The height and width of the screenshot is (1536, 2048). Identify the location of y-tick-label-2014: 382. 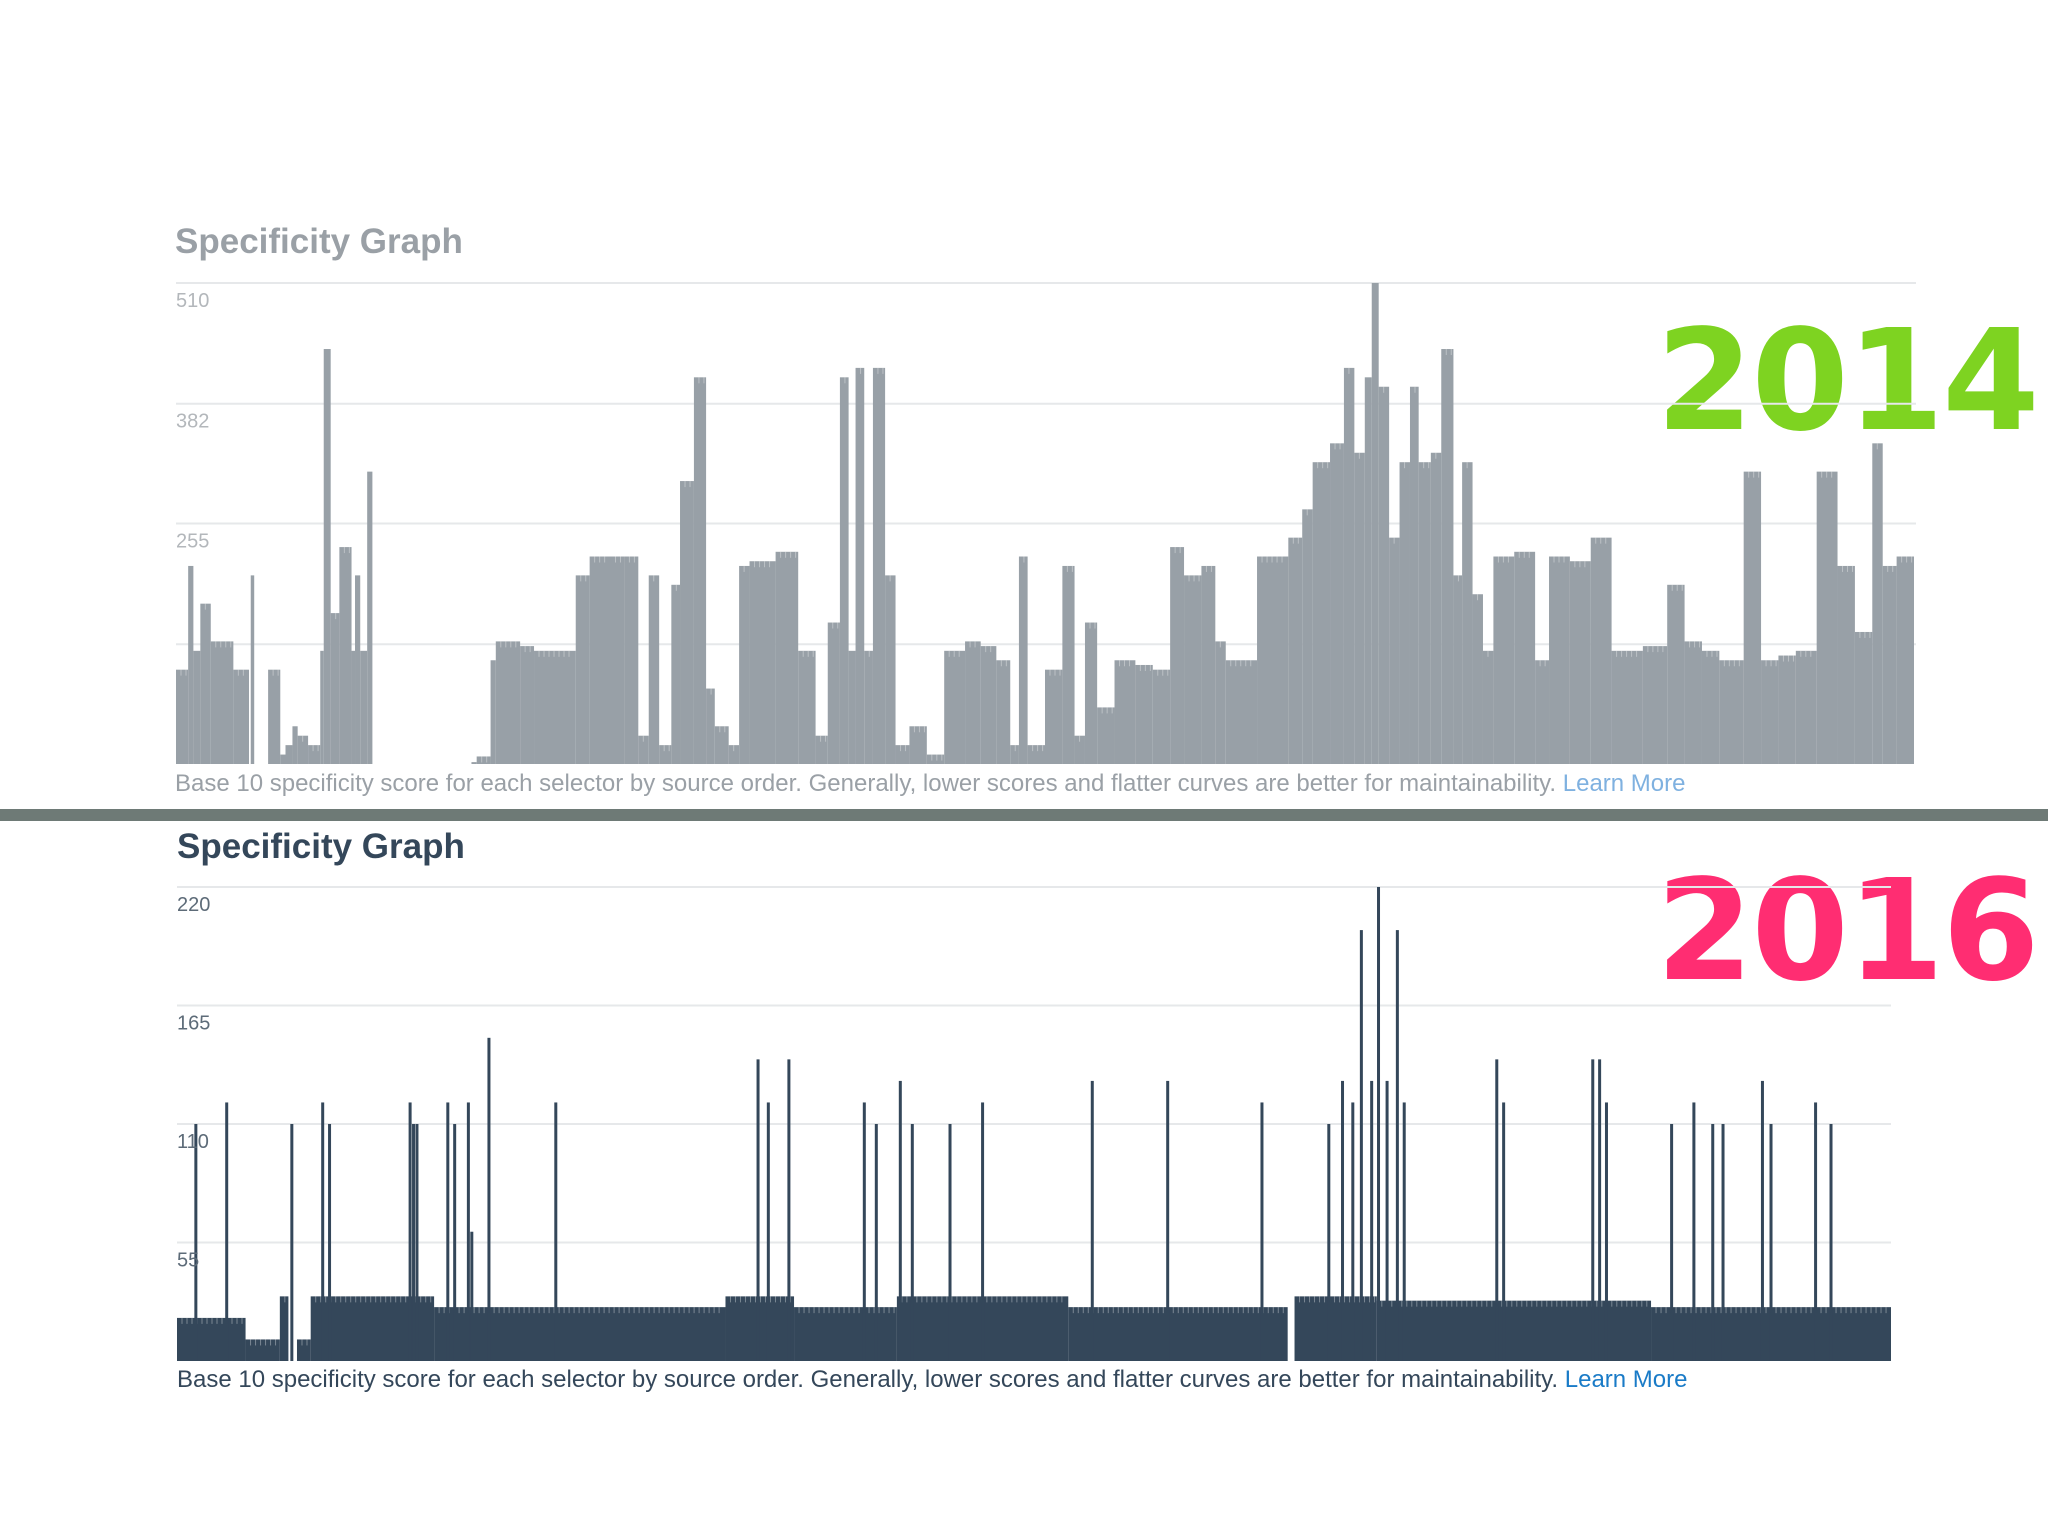
(192, 422).